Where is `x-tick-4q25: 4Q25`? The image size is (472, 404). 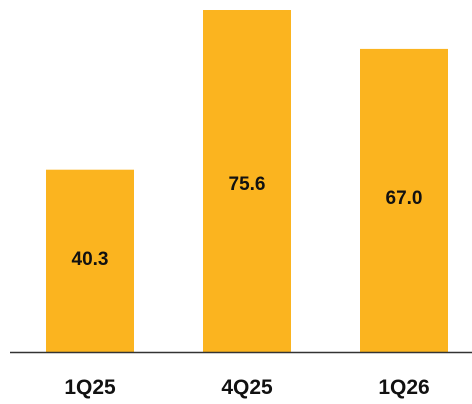 x-tick-4q25: 4Q25 is located at coordinates (247, 387).